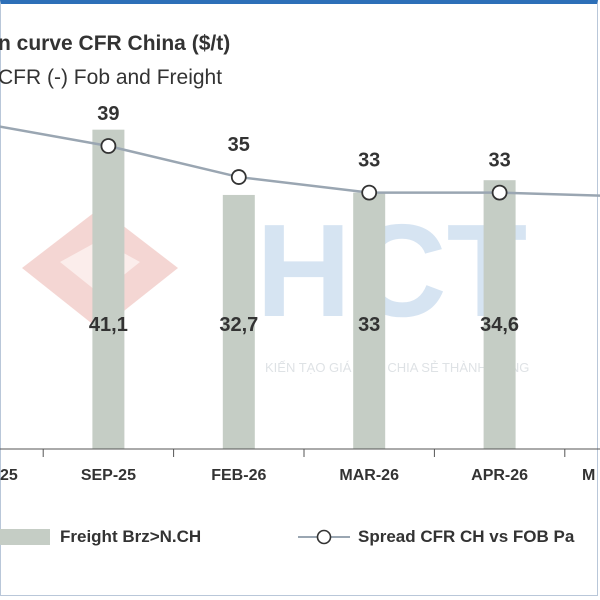 The image size is (600, 600). What do you see at coordinates (369, 325) in the screenshot?
I see `bar-value-label: 33` at bounding box center [369, 325].